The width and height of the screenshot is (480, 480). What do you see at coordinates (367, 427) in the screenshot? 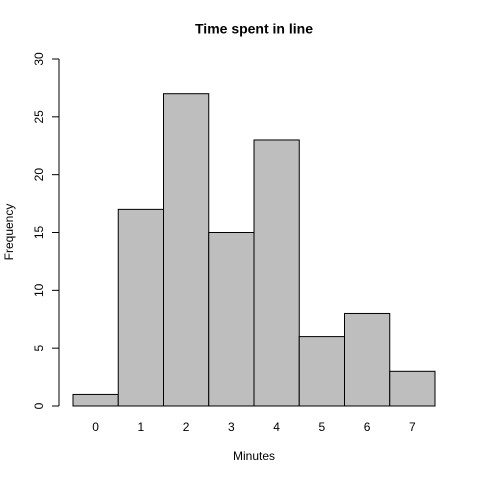
I see `x-tick-label: 6` at bounding box center [367, 427].